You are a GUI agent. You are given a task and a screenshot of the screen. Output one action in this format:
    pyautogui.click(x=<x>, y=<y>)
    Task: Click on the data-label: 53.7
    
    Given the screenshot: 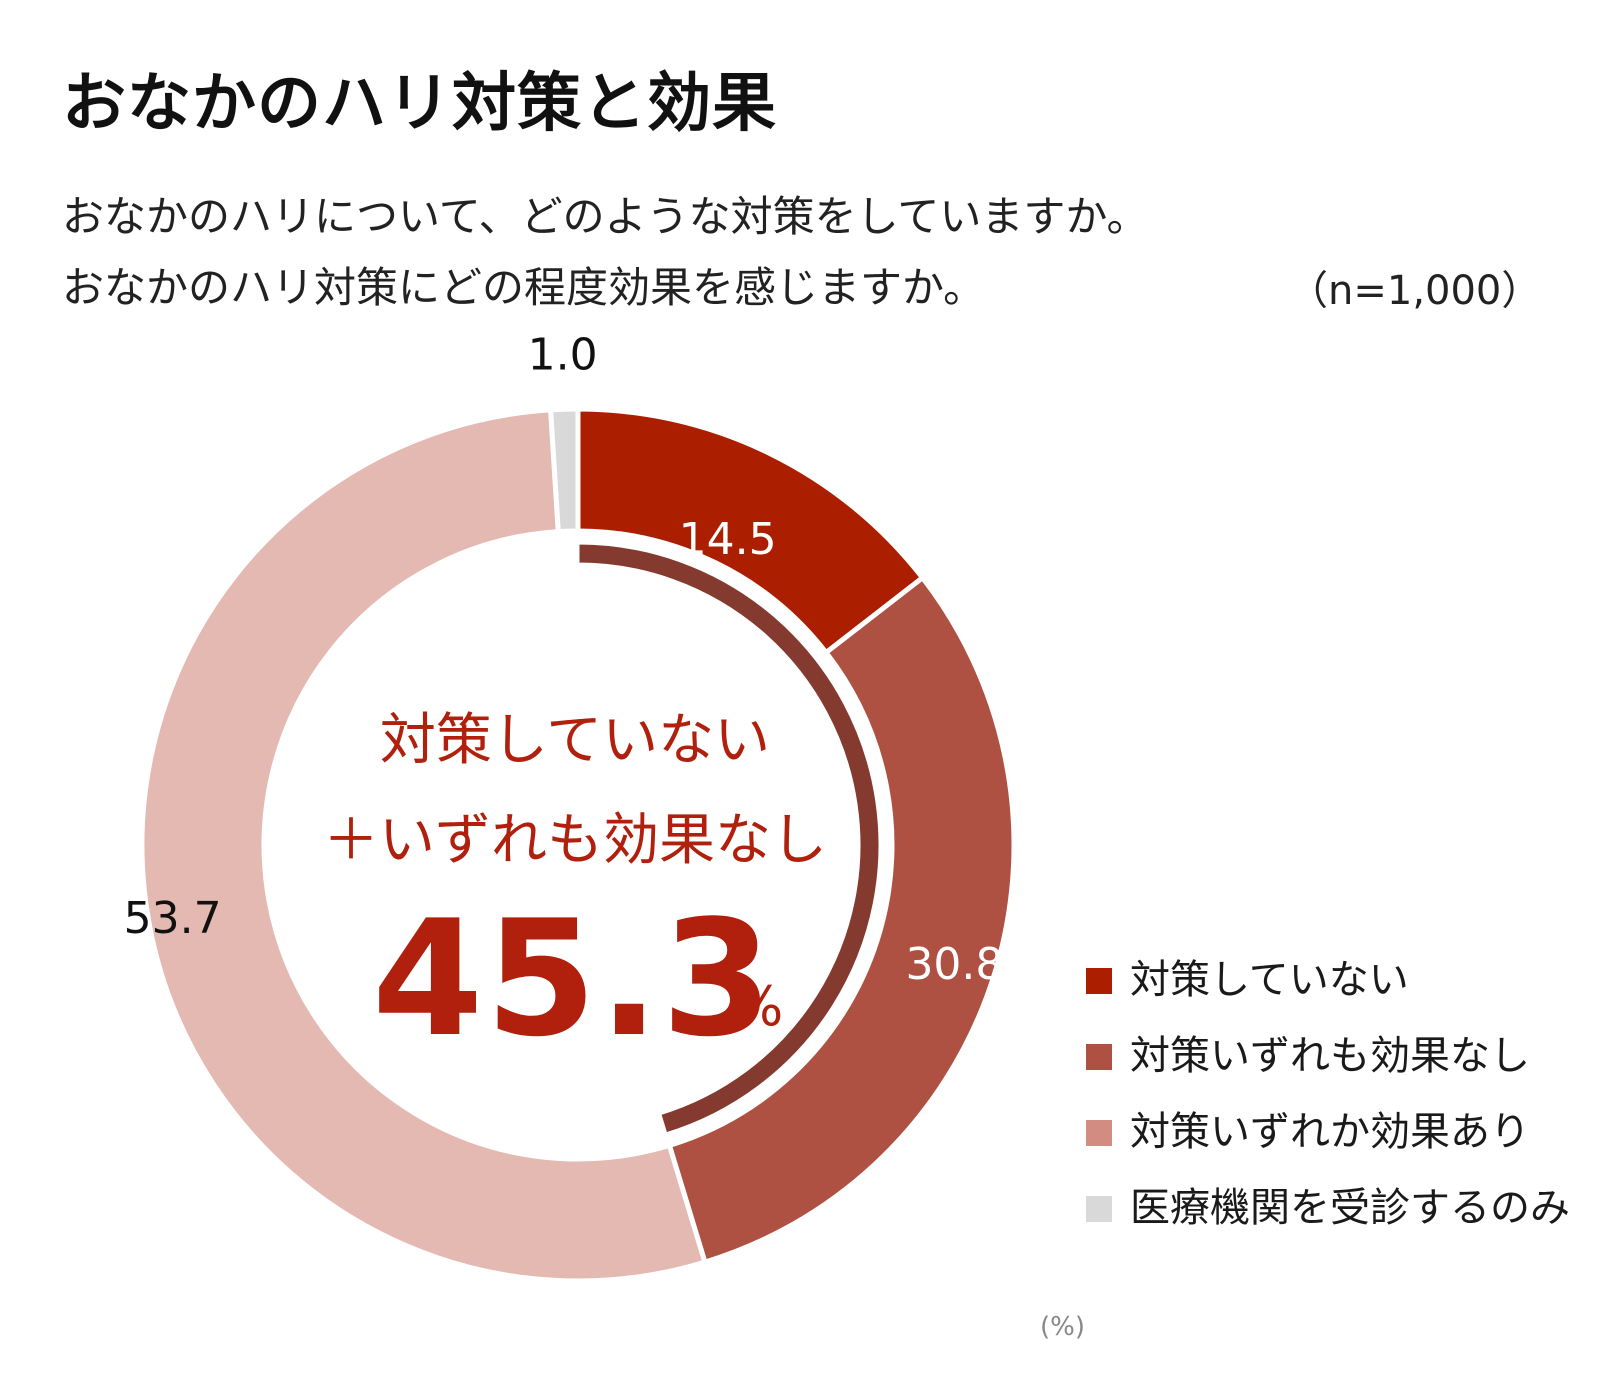 What is the action you would take?
    pyautogui.click(x=173, y=918)
    